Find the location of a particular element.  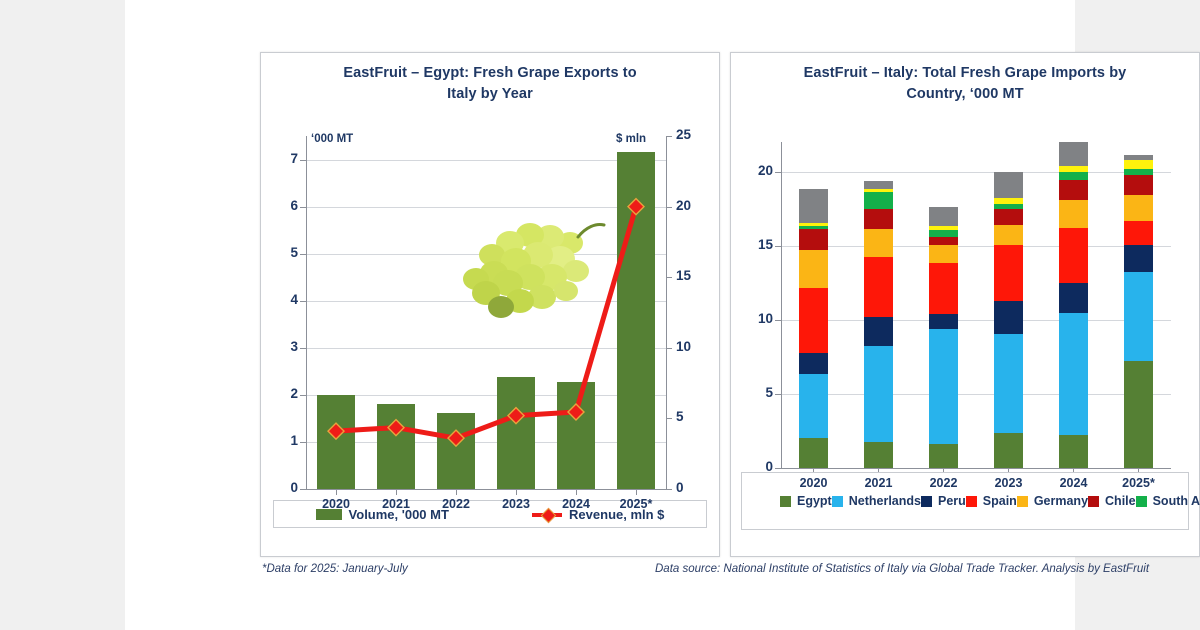

left-chart-left-axis-caption: ‘000 MT is located at coordinates (332, 139).